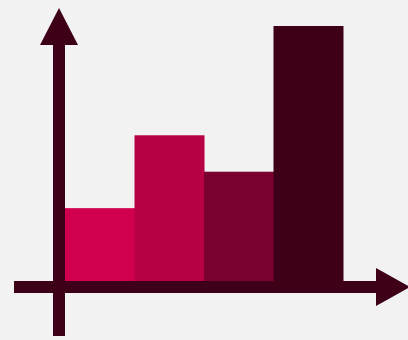 The height and width of the screenshot is (340, 408). What do you see at coordinates (392, 287) in the screenshot?
I see `x-axis-arrowhead` at bounding box center [392, 287].